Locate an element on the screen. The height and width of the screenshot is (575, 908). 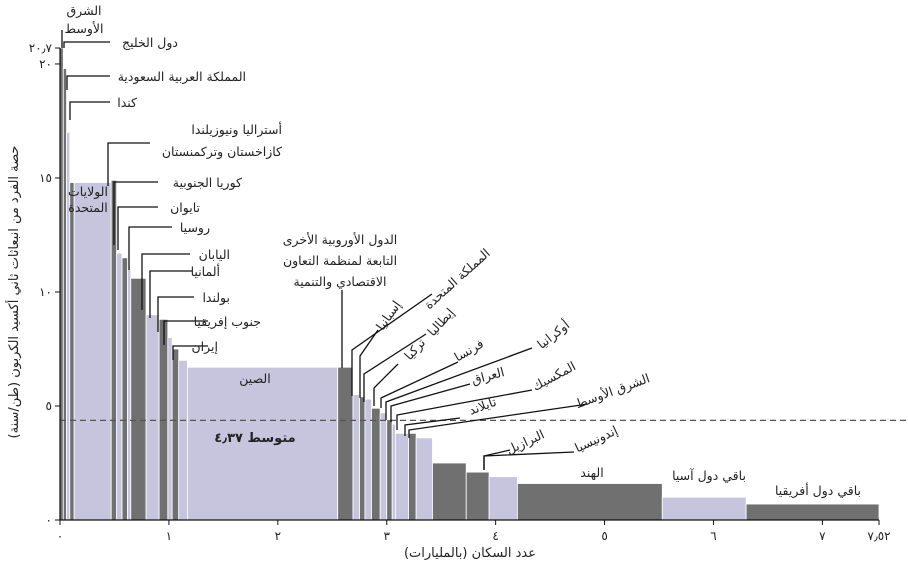
y-tick-label: ١٠ is located at coordinates (45, 292).